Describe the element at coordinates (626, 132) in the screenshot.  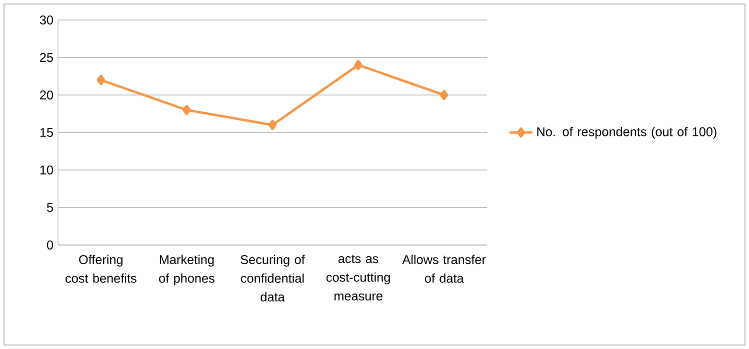
I see `legend-label: No. of respondents (out of 100)` at that location.